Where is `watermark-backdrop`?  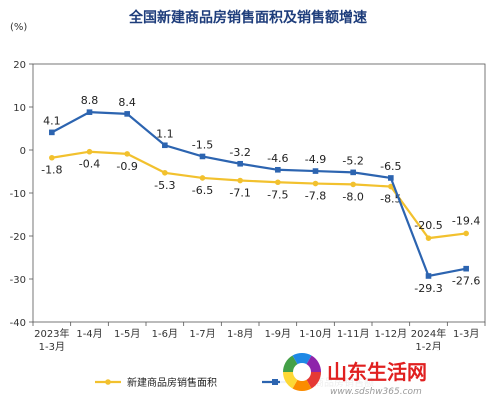
watermark-backdrop is located at coordinates (386, 374).